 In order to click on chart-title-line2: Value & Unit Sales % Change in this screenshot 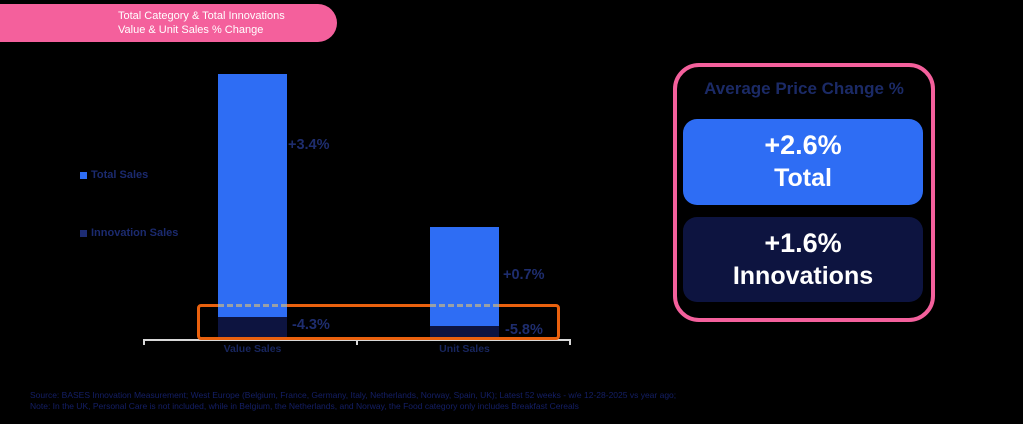, I will do `click(191, 30)`.